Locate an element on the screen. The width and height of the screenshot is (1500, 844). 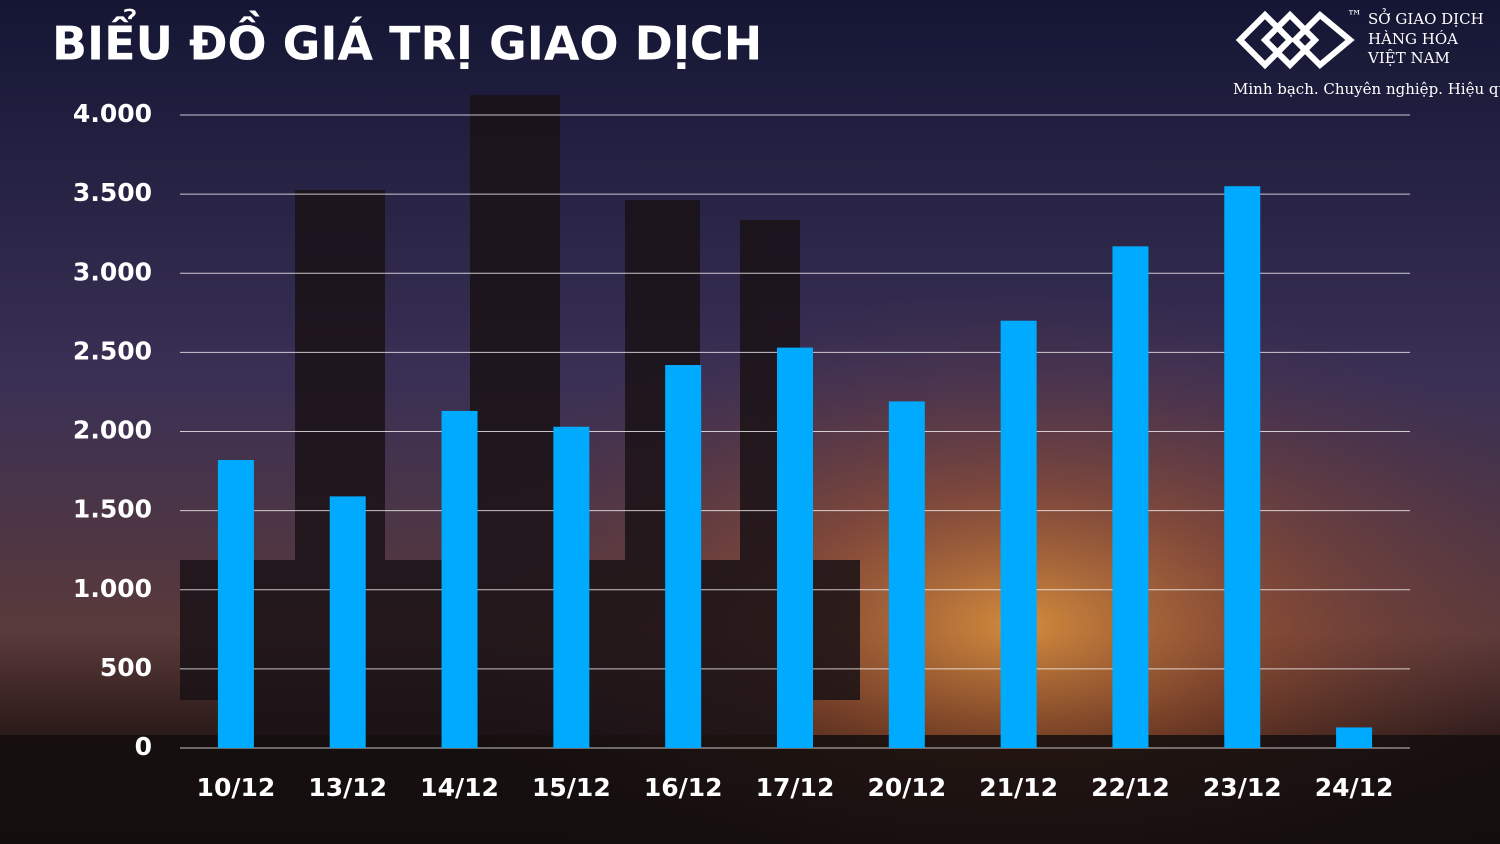
x-tick-label: 22/12 is located at coordinates (1130, 787).